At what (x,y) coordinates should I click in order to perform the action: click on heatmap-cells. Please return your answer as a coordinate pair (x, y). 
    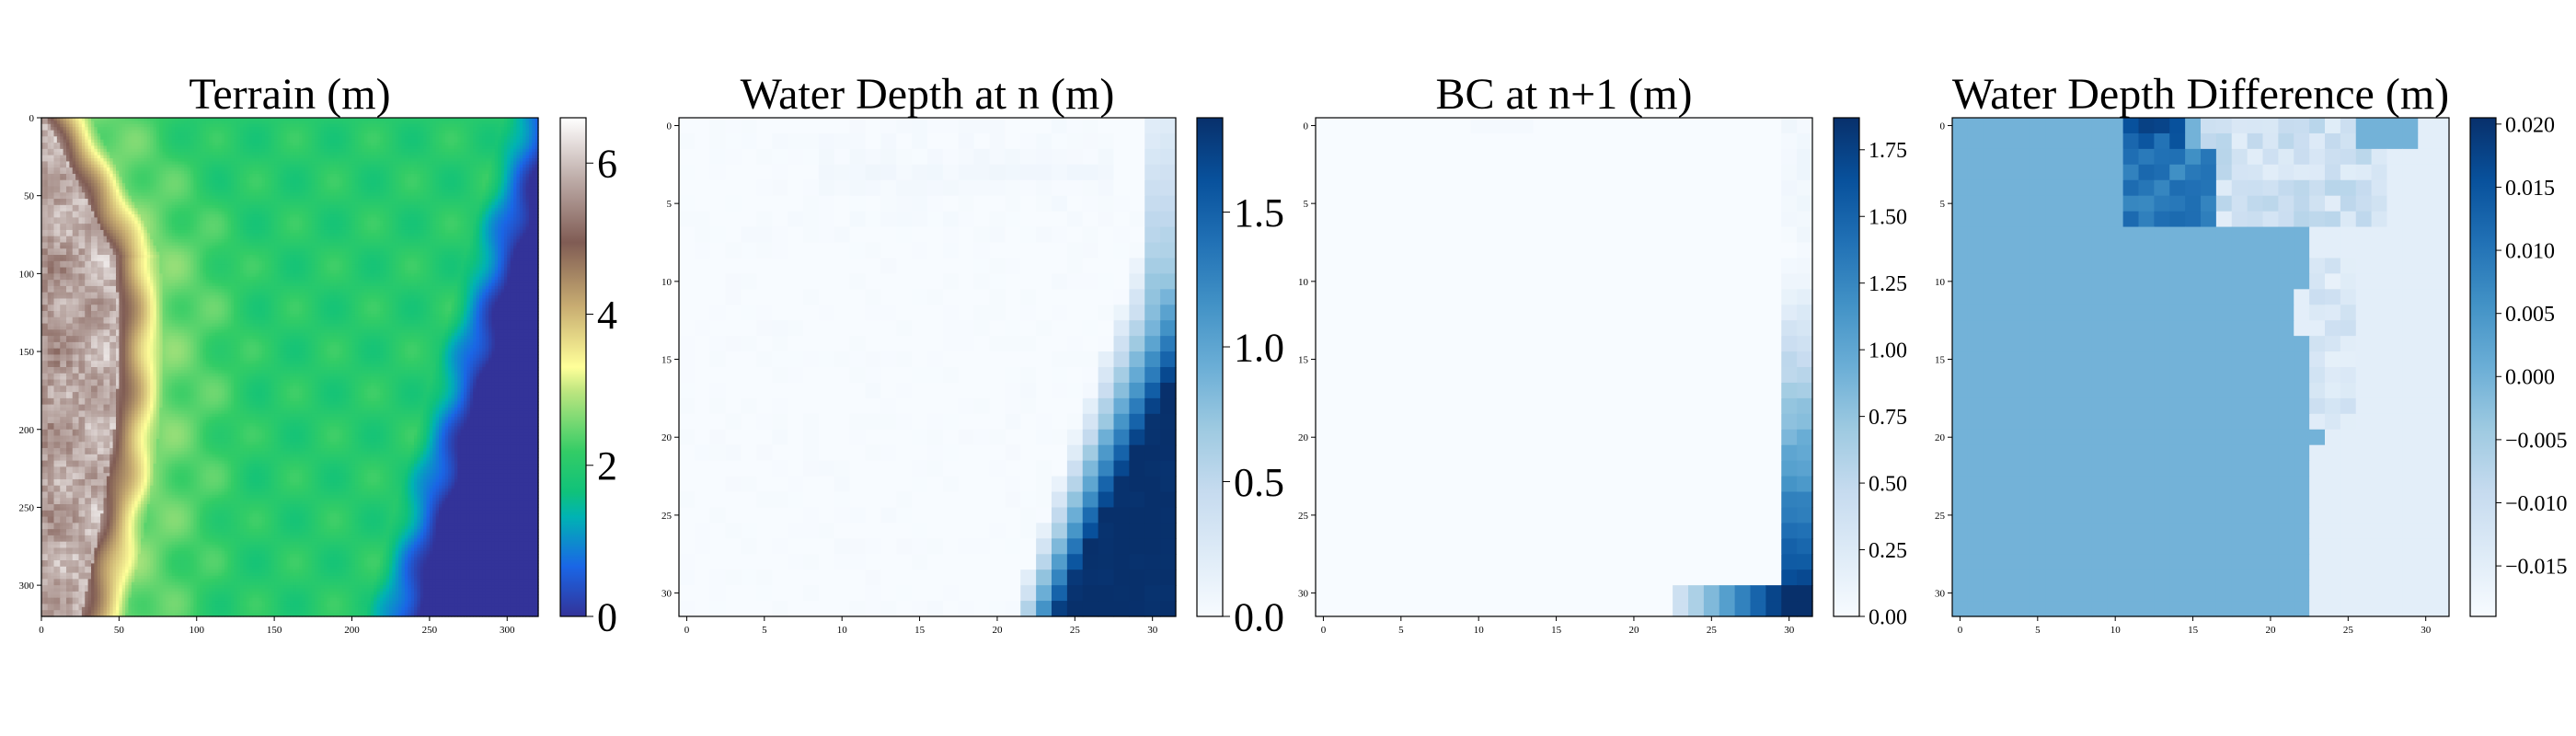
    Looking at the image, I should click on (290, 367).